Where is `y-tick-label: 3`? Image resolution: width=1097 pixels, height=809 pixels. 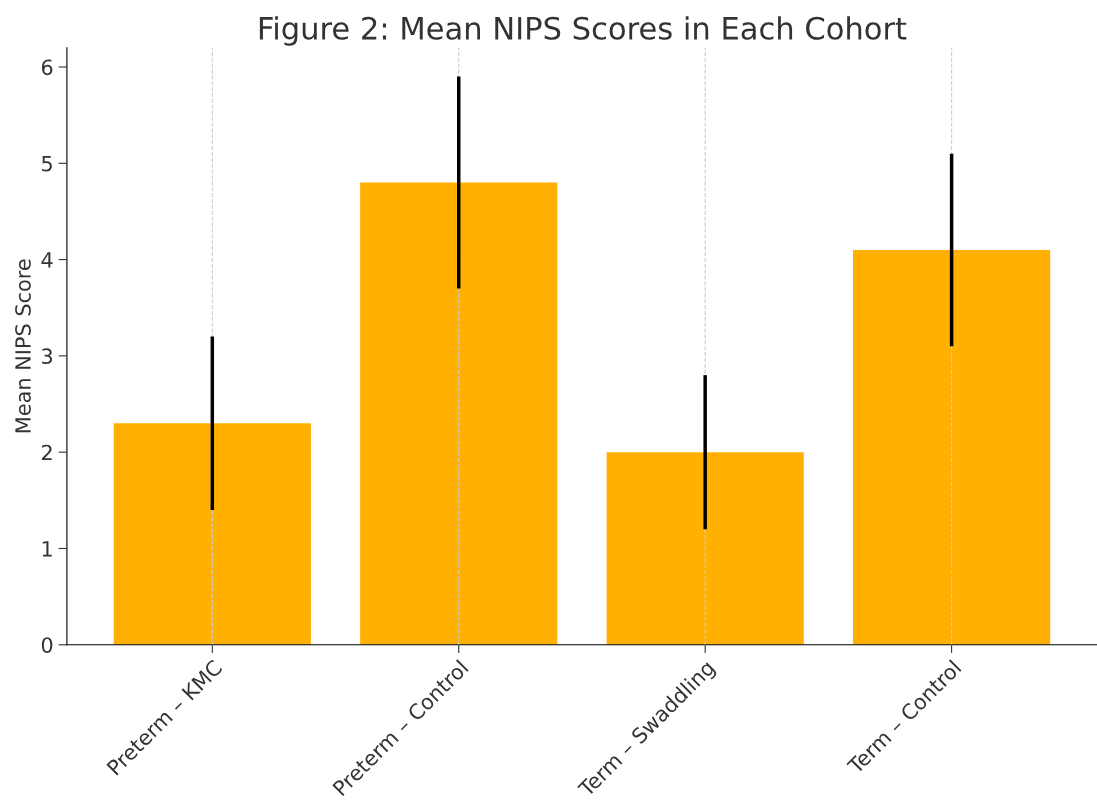
y-tick-label: 3 is located at coordinates (47, 356).